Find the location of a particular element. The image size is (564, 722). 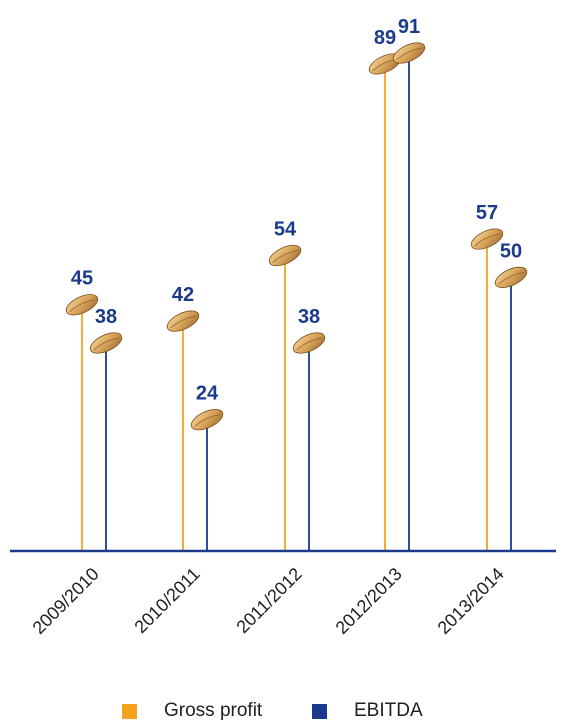

data-label-ebitda-4: 50 is located at coordinates (511, 251).